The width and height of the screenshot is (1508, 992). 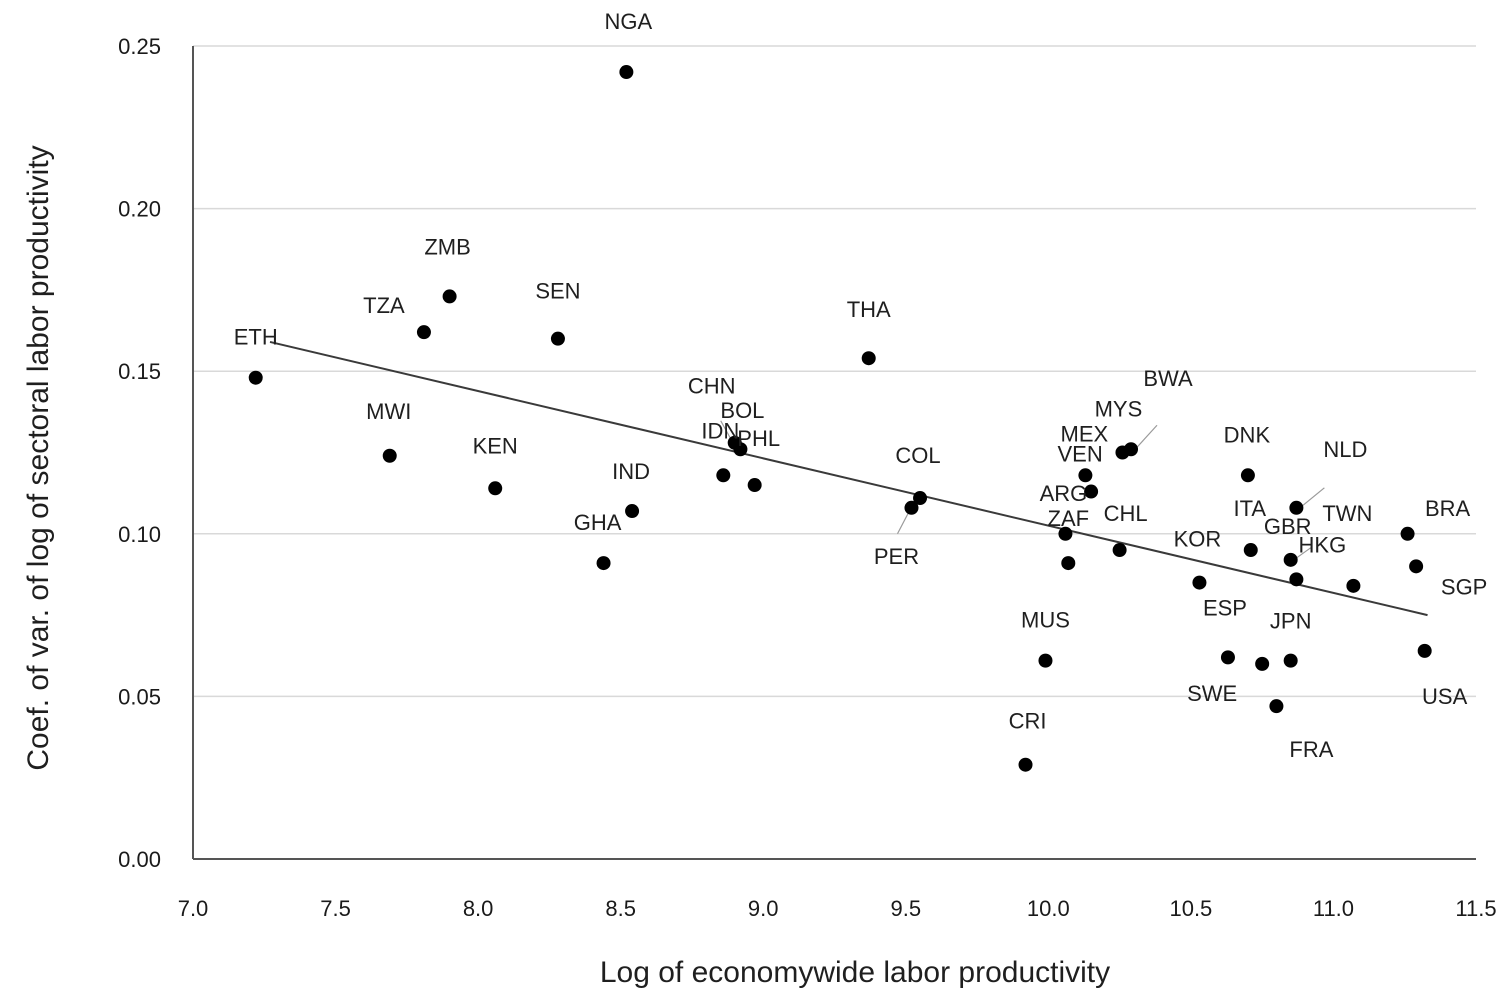 I want to click on point-label-mus: MUS, so click(x=1045, y=620).